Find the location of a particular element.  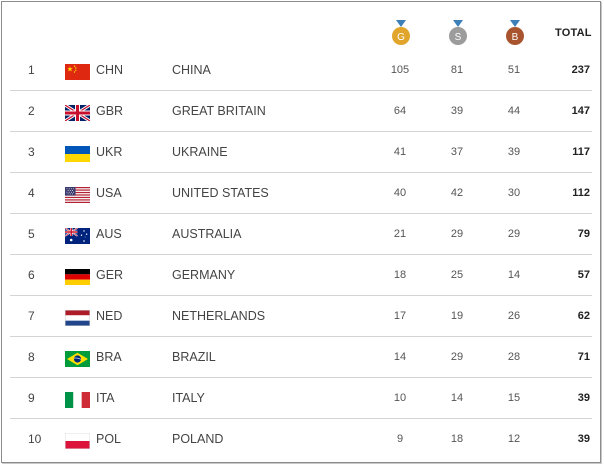

country-name: CHINA is located at coordinates (191, 70).